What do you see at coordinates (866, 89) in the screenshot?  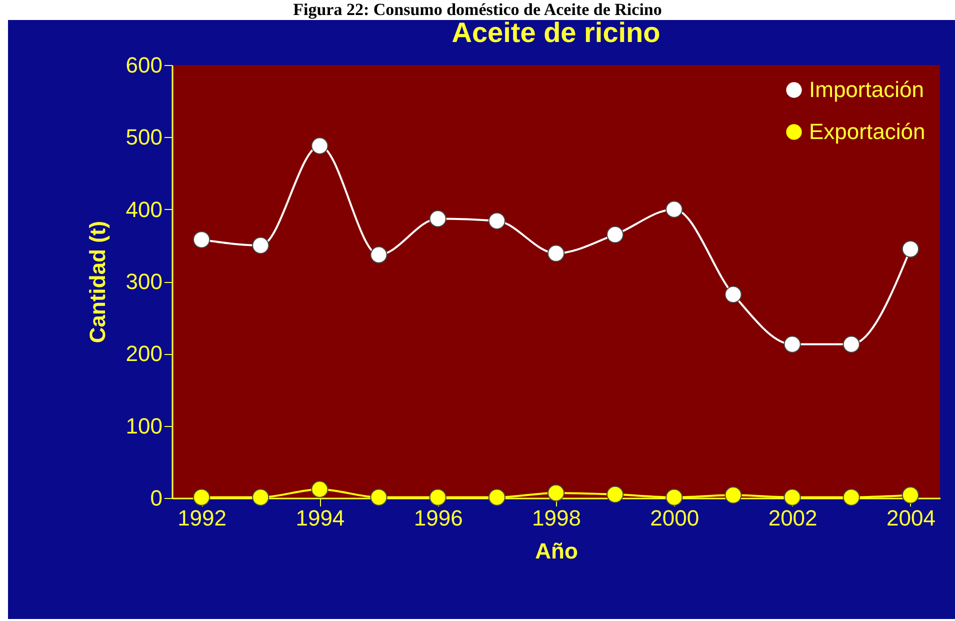 I see `legend-label: Importación` at bounding box center [866, 89].